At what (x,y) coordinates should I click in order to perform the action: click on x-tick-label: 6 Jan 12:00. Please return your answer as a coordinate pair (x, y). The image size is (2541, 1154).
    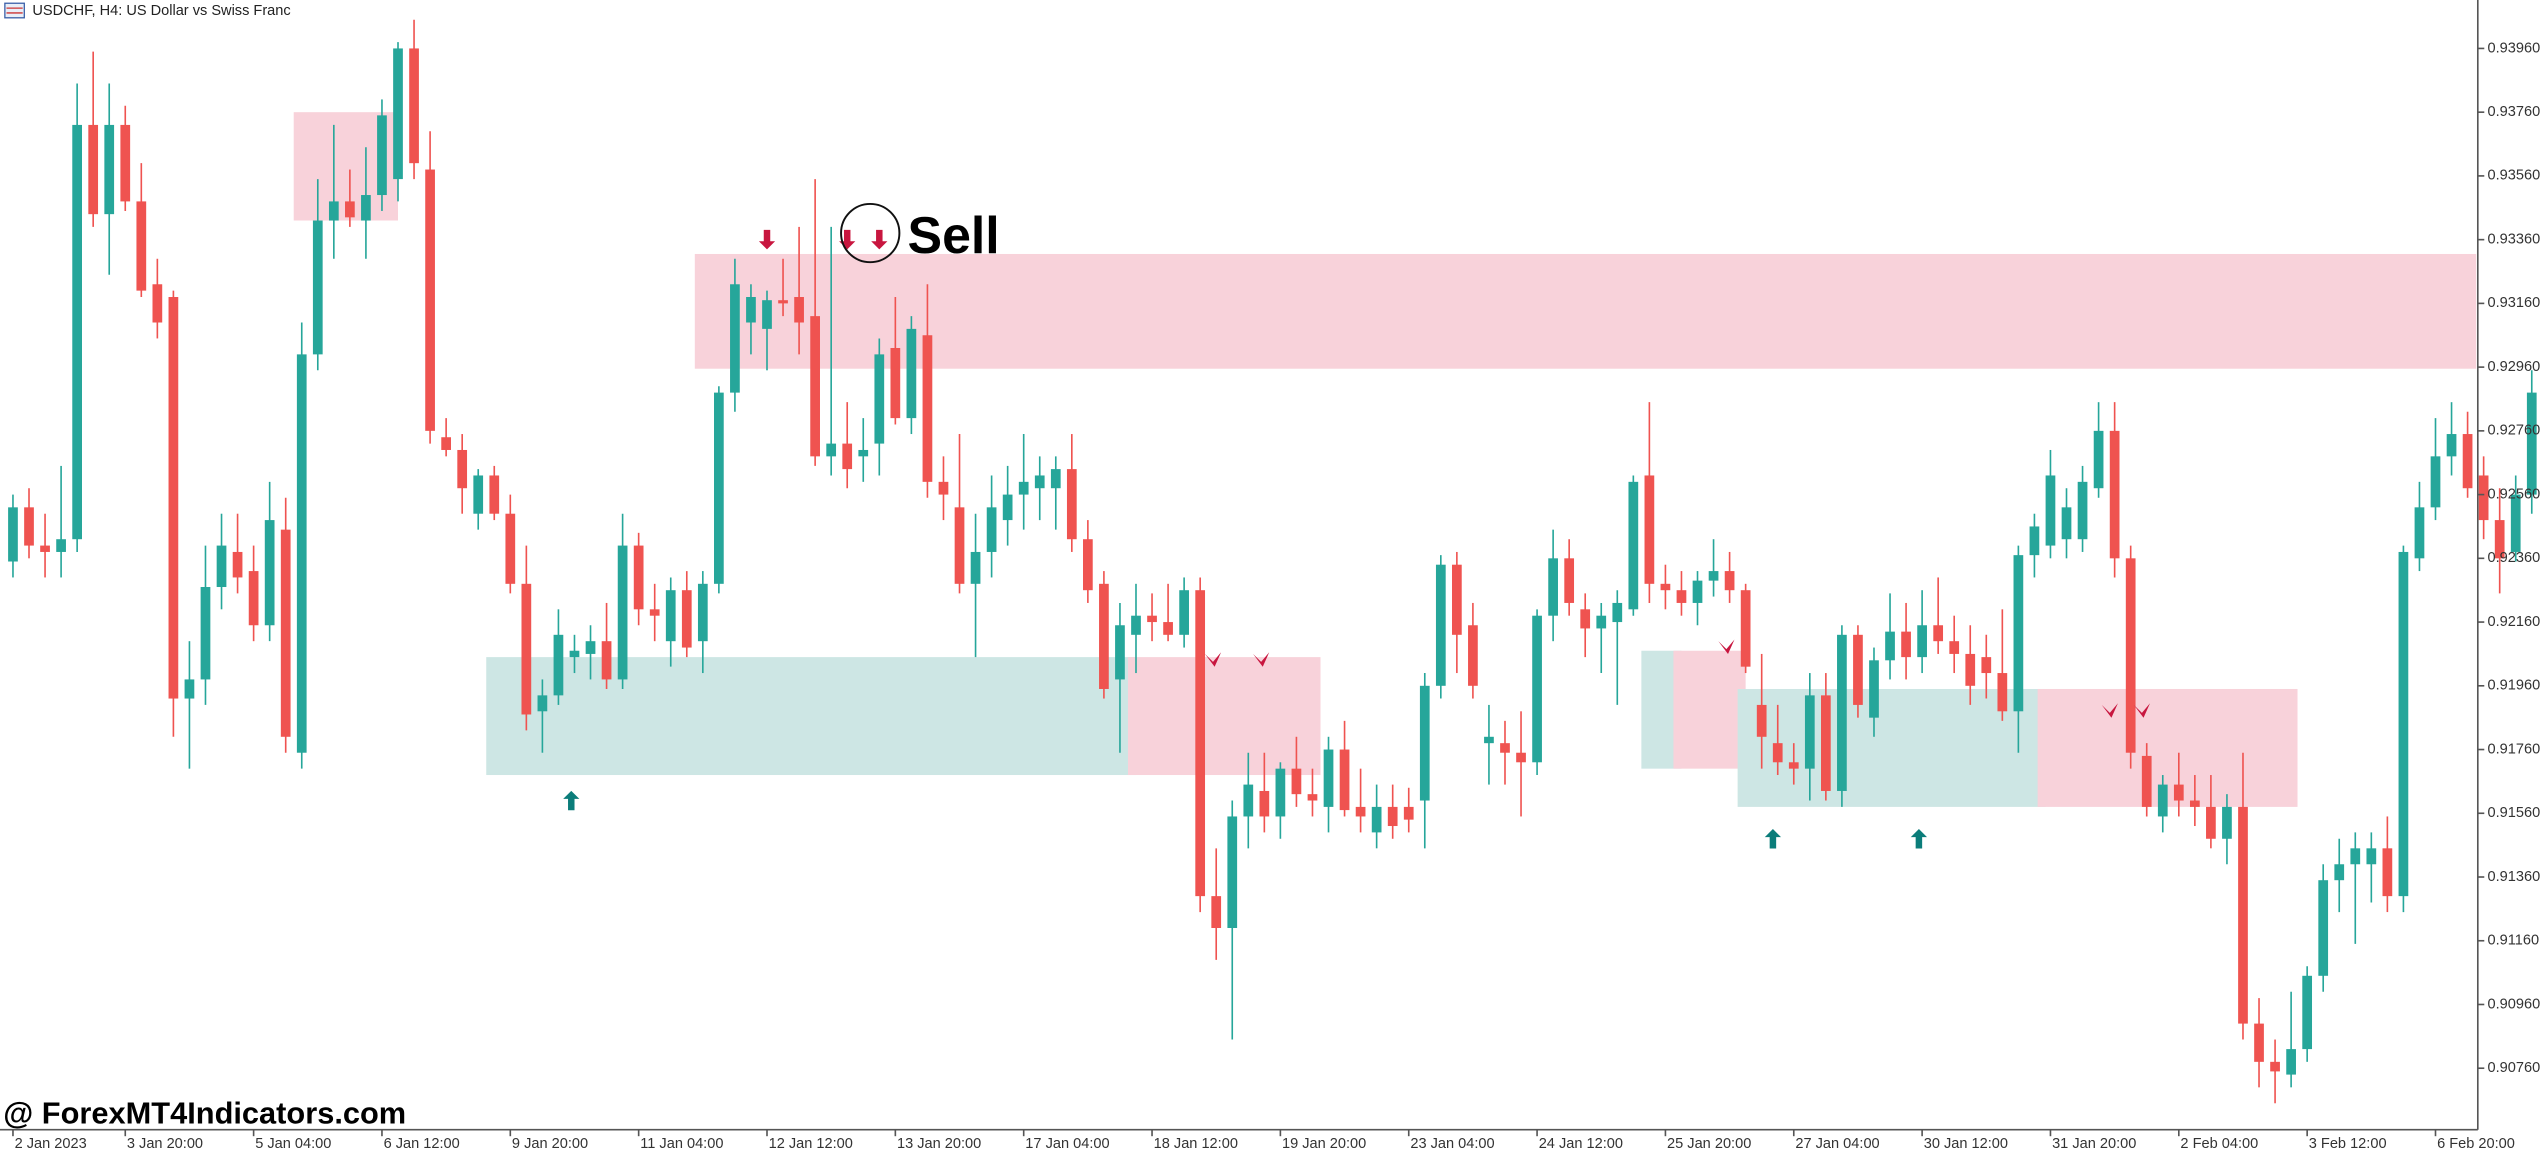
    Looking at the image, I should click on (422, 1144).